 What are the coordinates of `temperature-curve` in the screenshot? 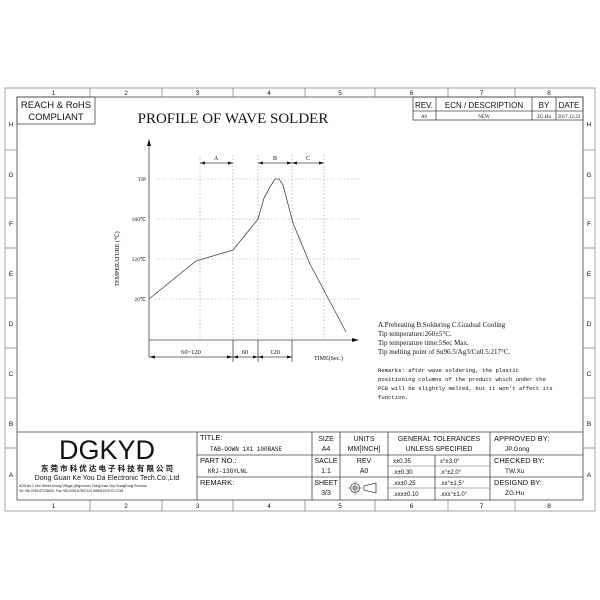 It's located at (247, 255).